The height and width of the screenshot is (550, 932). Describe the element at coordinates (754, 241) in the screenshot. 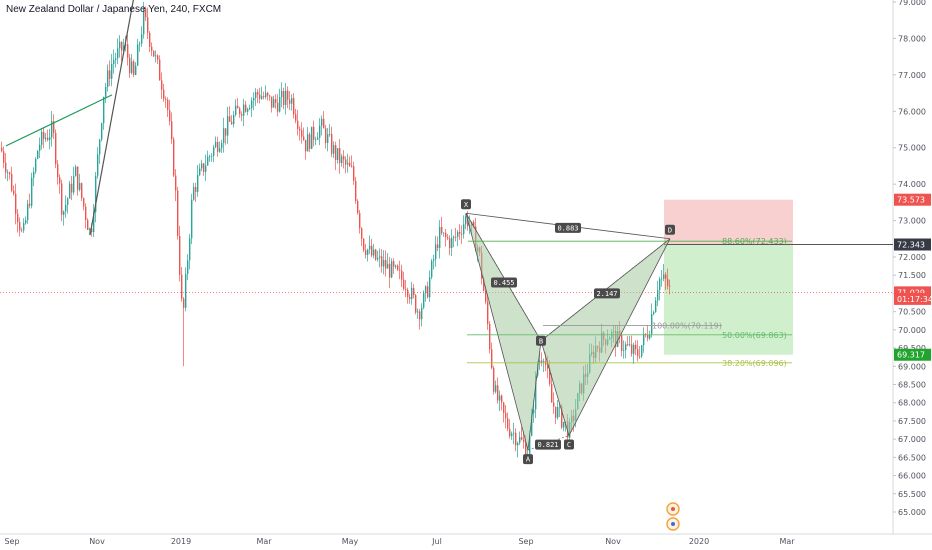

I see `fib-level-label: 88.60%(72.433)` at that location.